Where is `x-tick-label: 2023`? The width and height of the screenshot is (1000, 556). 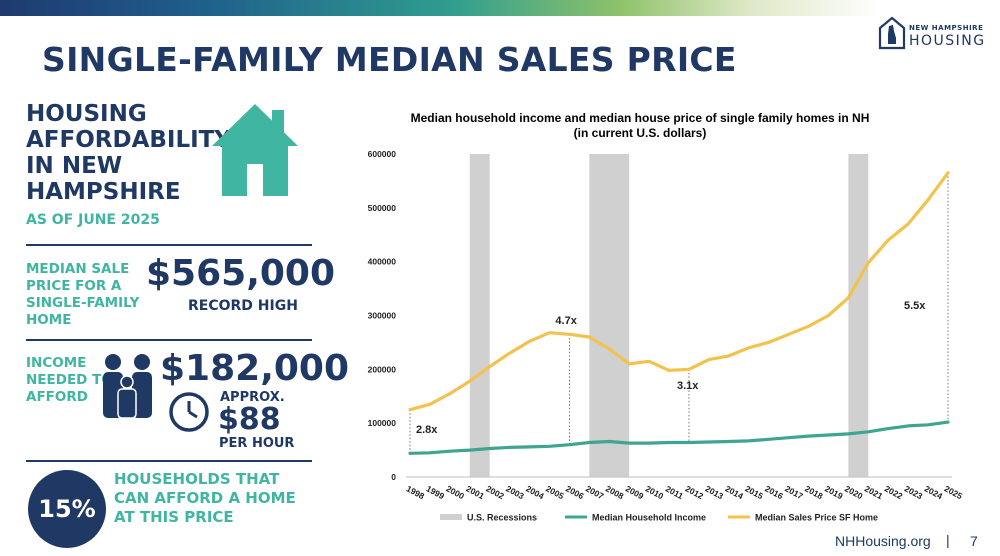 x-tick-label: 2023 is located at coordinates (914, 492).